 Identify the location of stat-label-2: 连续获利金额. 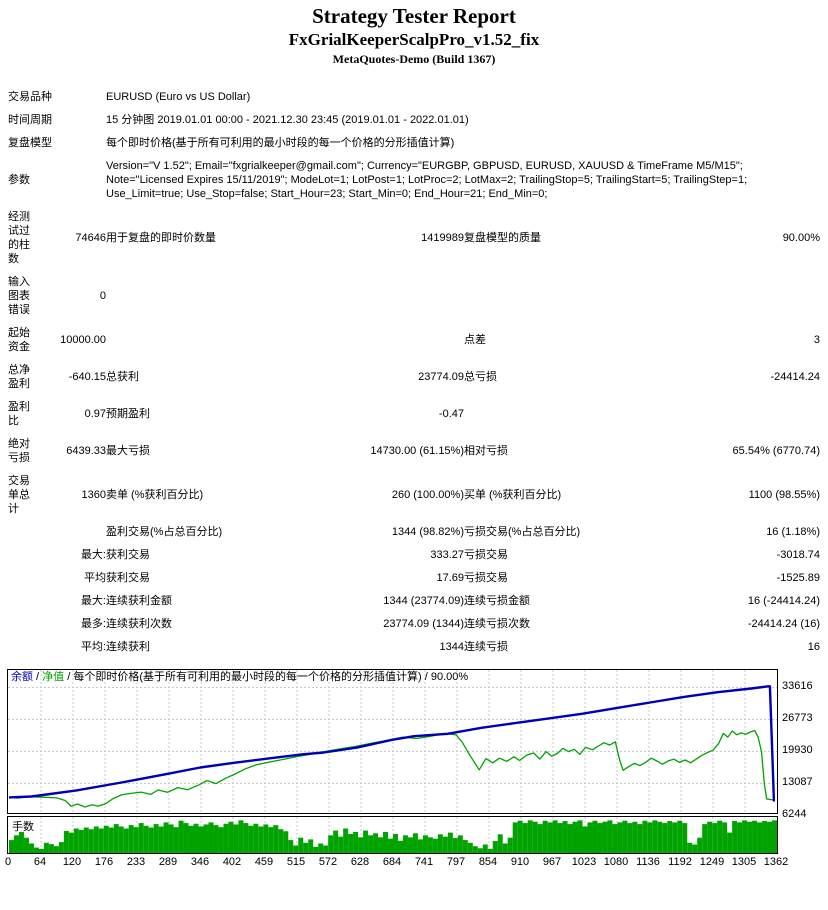
(139, 601).